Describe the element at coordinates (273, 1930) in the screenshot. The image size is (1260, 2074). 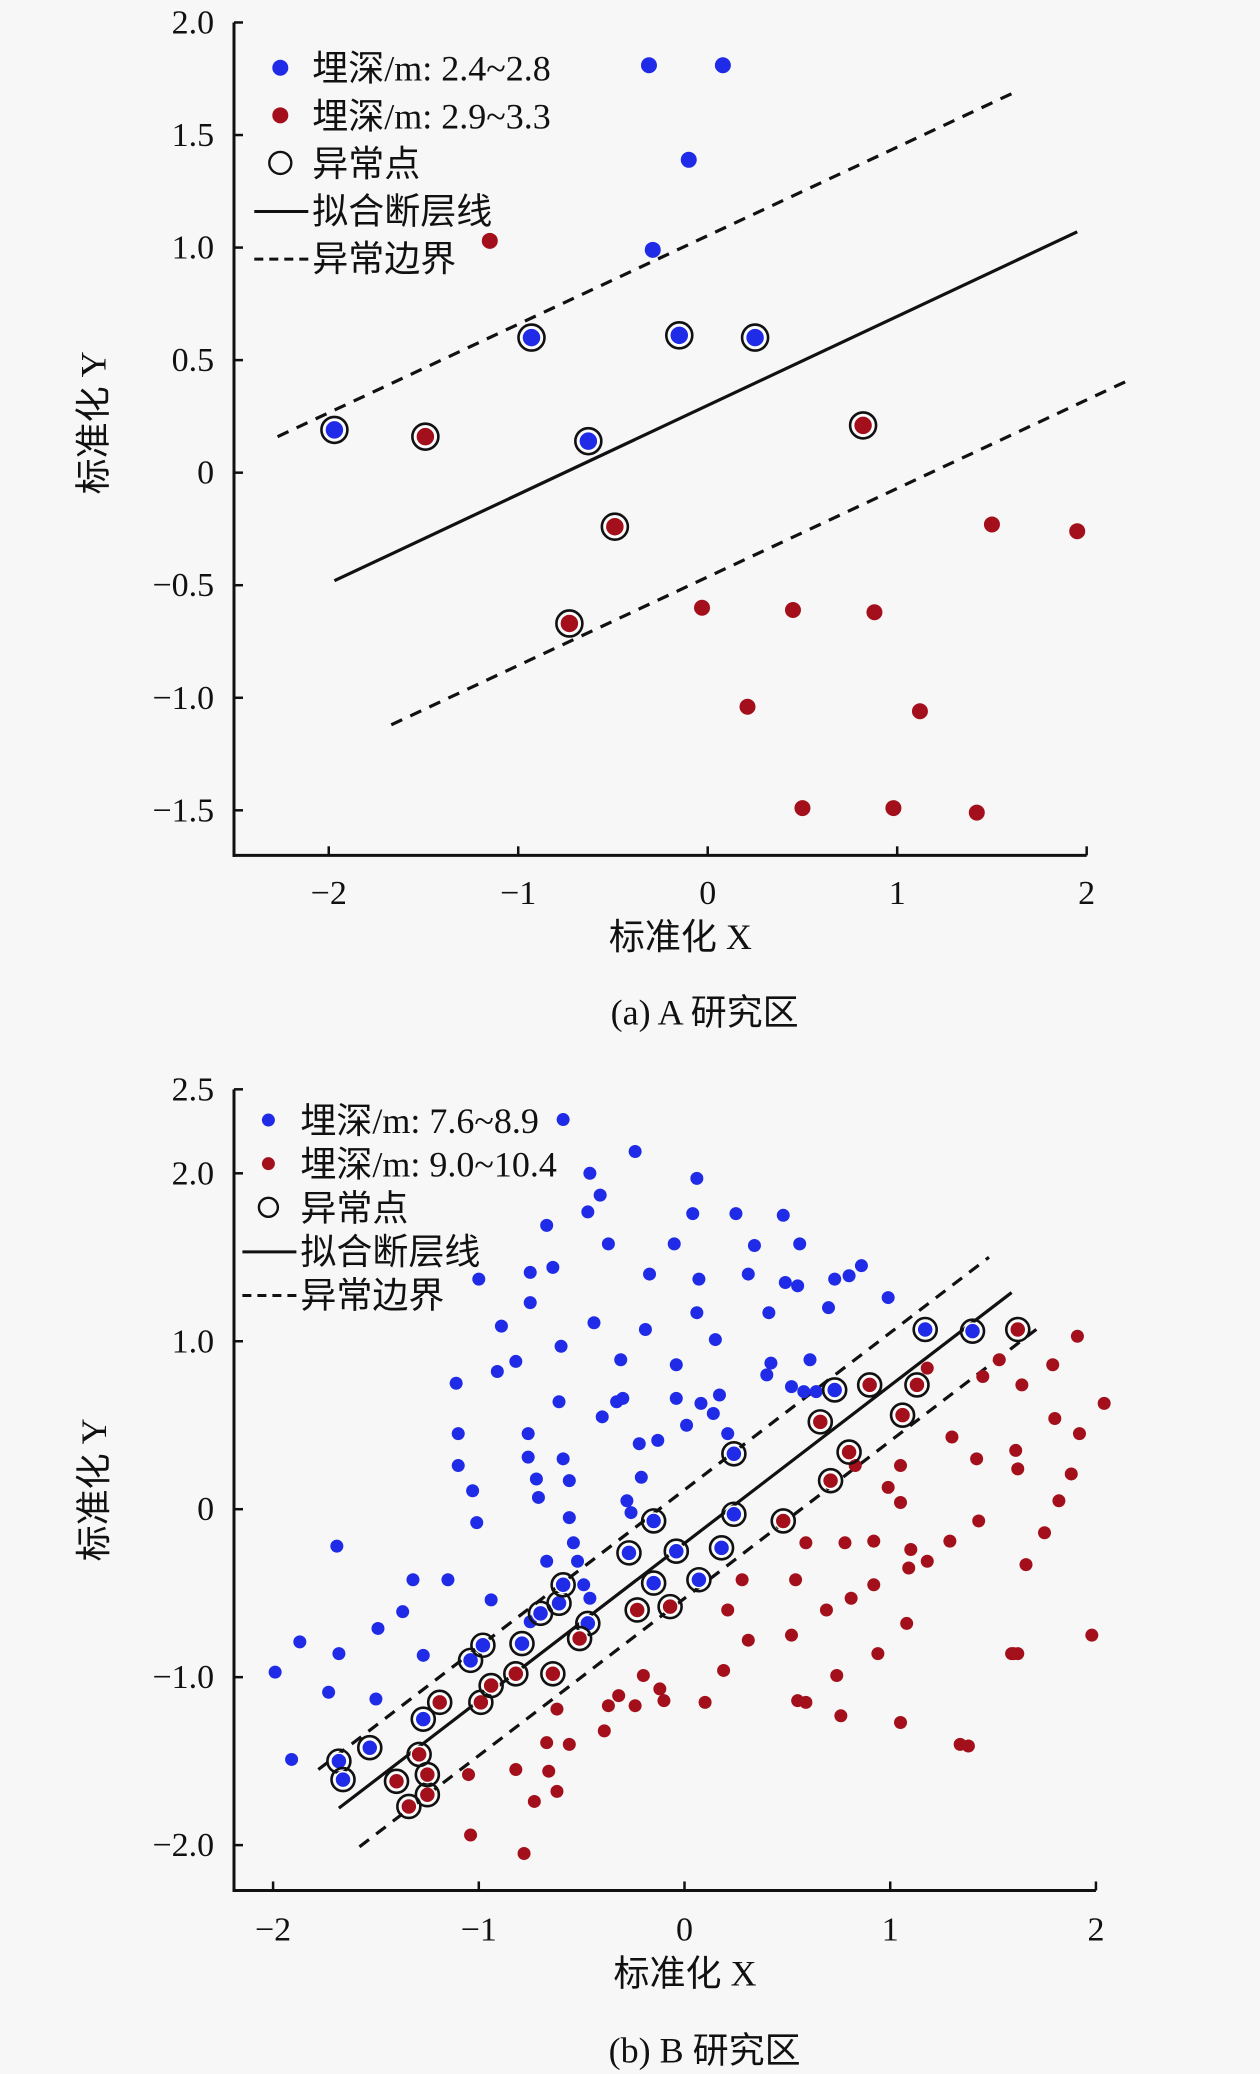
I see `x-tick-label: −2` at that location.